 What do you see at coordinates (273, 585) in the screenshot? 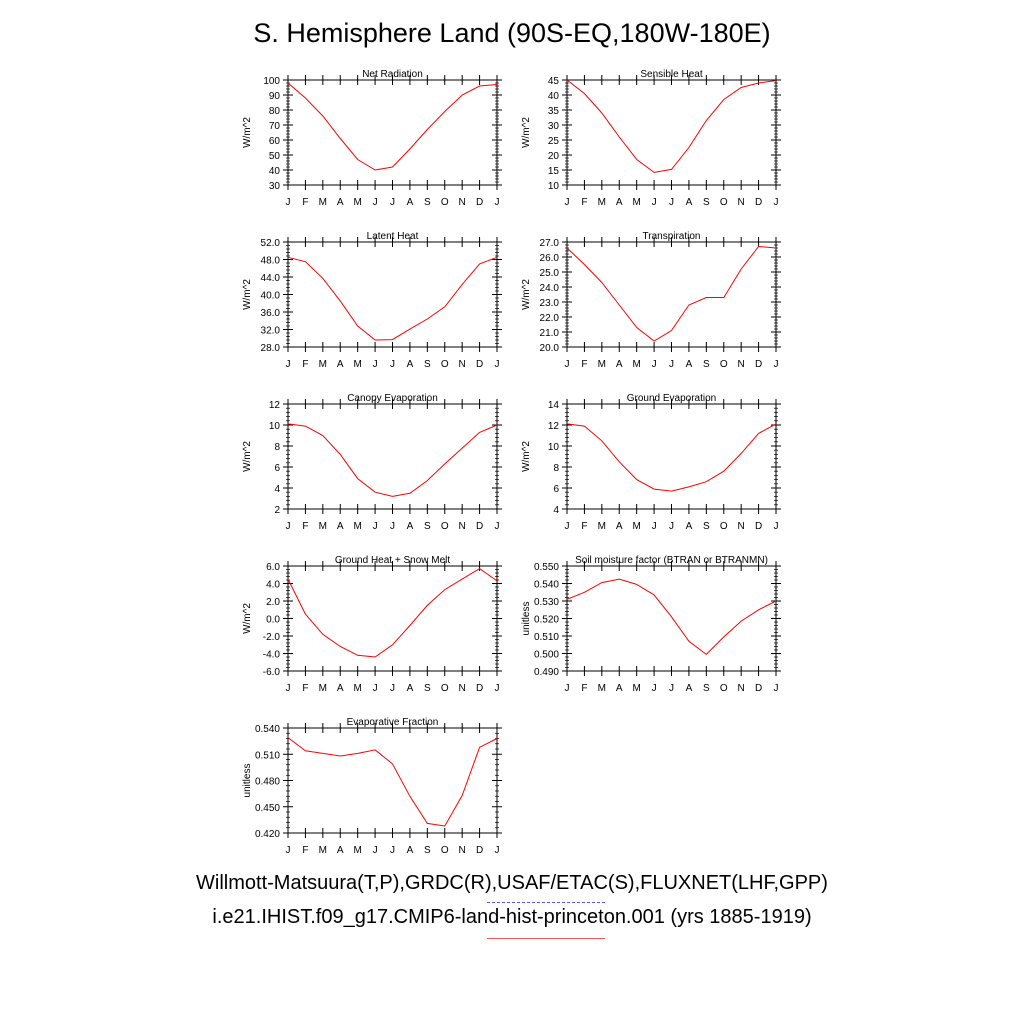
I see `y-tick-label: 4.0` at bounding box center [273, 585].